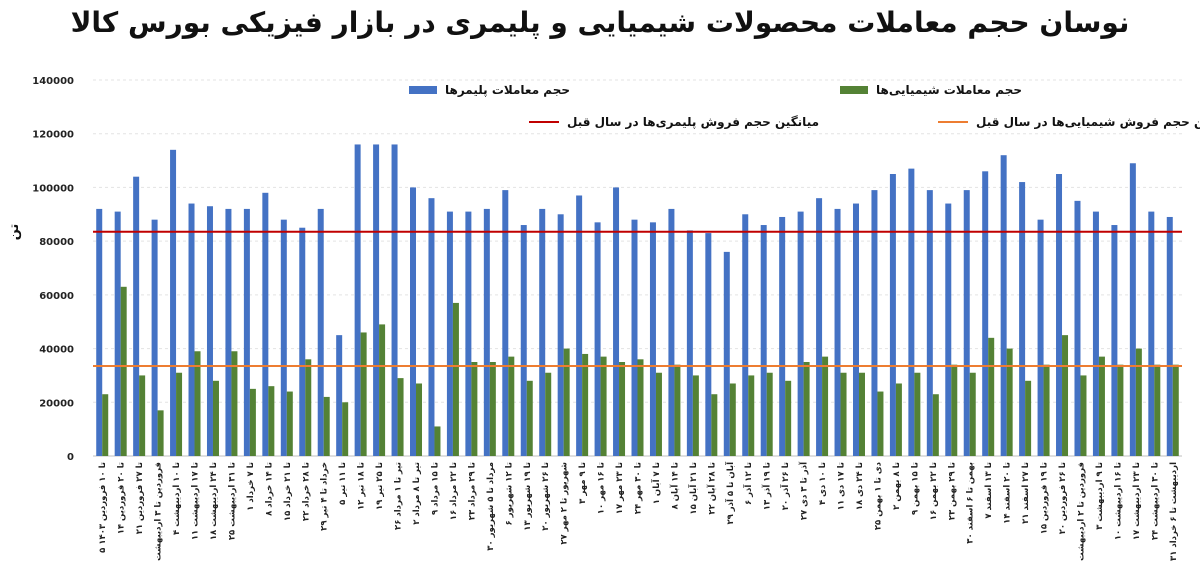  What do you see at coordinates (251, 486) in the screenshot?
I see `x-tick-label: ۱ تا ۷ خرداد` at bounding box center [251, 486].